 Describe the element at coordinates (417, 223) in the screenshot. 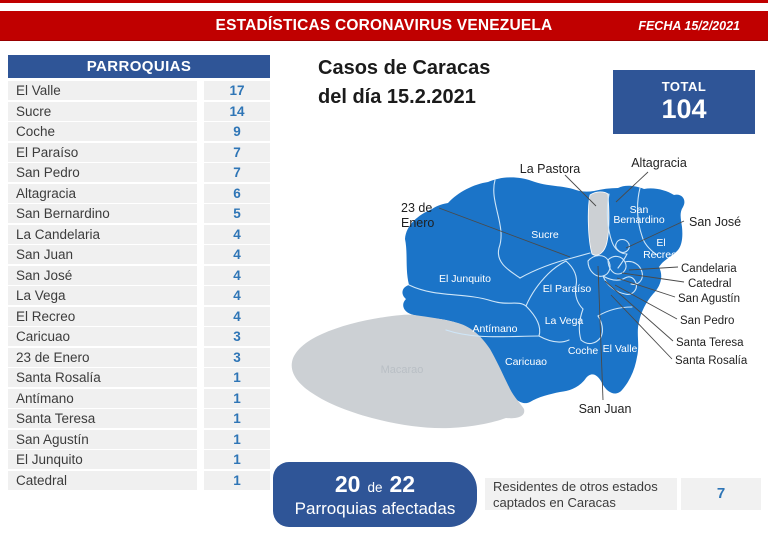

I see `callout-23-de-enero-2: Enero` at that location.